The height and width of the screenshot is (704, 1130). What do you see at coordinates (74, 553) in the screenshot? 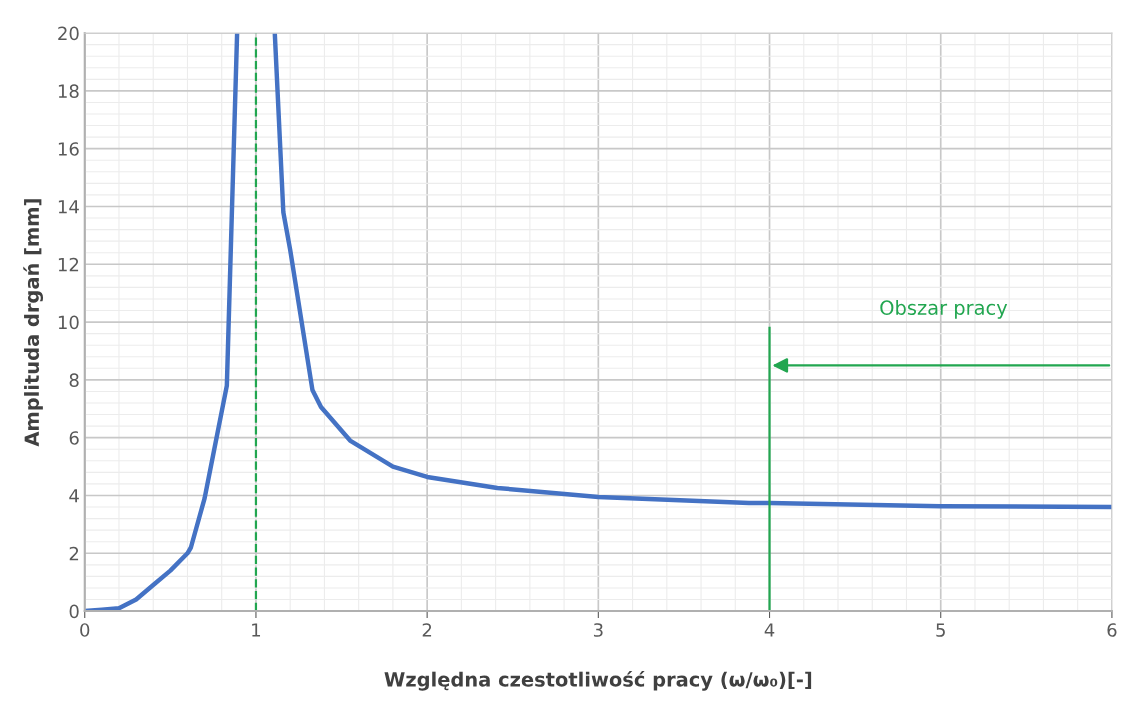
I see `y-tick-label: 2` at bounding box center [74, 553].